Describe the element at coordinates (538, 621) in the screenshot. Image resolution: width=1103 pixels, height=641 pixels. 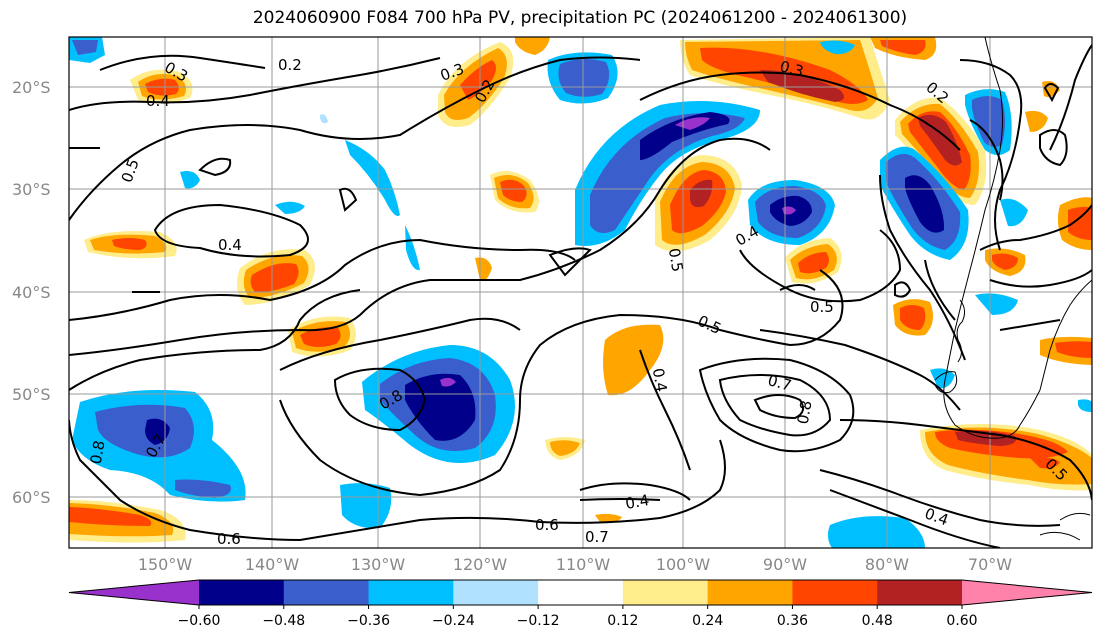
I see `colorbar-tick-label: −0.12` at that location.